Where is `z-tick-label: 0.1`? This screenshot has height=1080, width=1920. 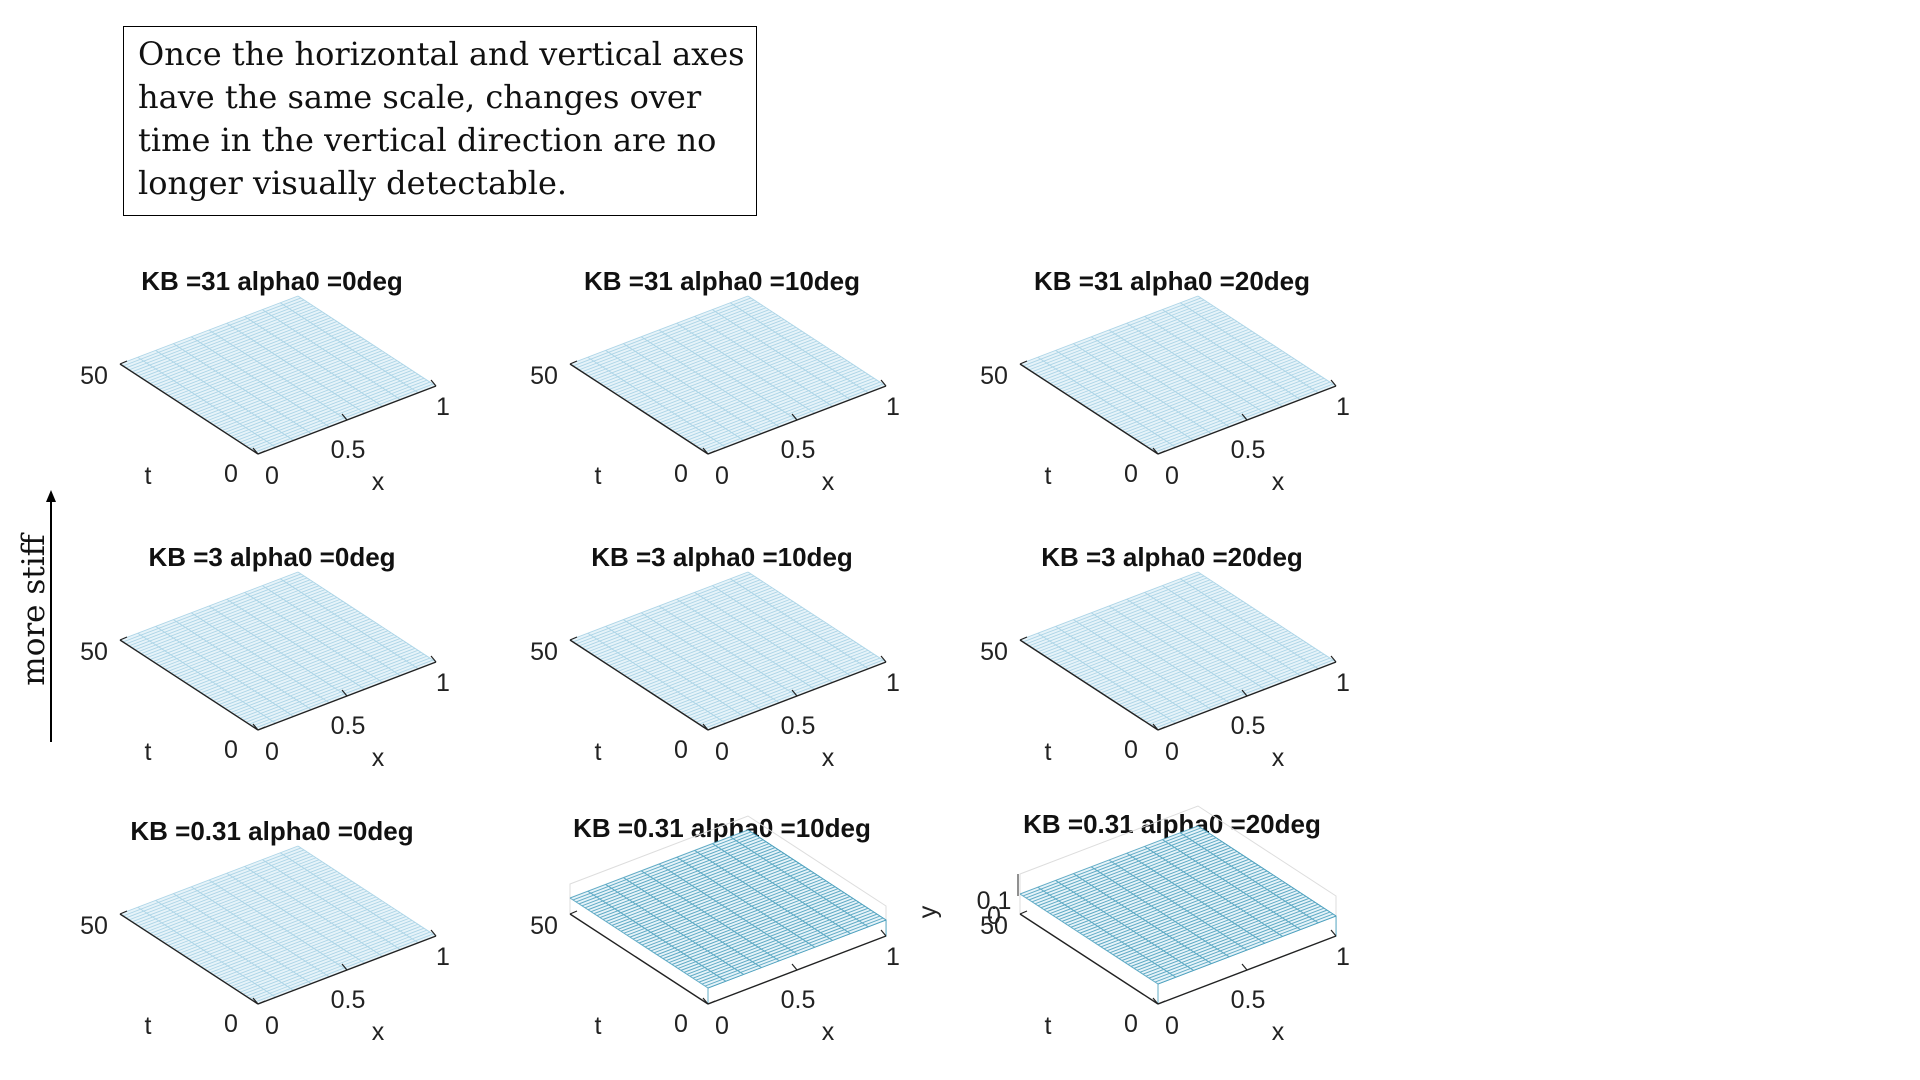
z-tick-label: 0.1 is located at coordinates (994, 901).